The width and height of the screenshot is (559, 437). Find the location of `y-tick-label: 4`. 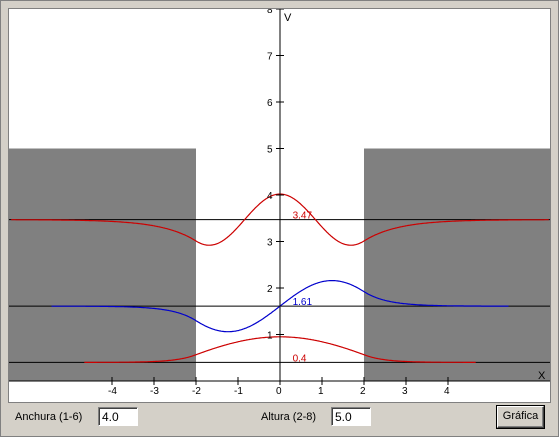

y-tick-label: 4 is located at coordinates (270, 196).